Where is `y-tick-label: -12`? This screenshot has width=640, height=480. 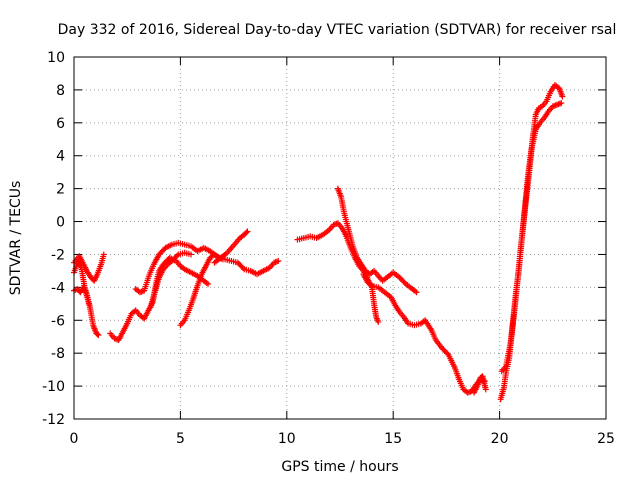
y-tick-label: -12 is located at coordinates (53, 420).